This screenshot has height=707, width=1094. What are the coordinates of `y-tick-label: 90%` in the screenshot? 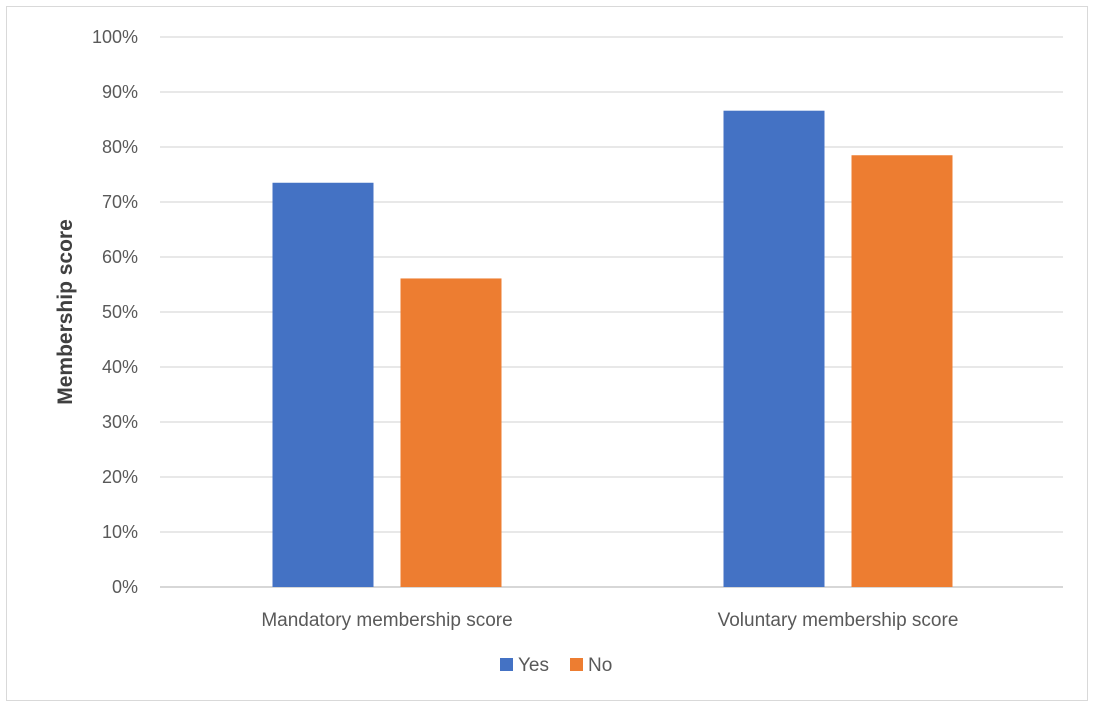 It's located at (120, 92).